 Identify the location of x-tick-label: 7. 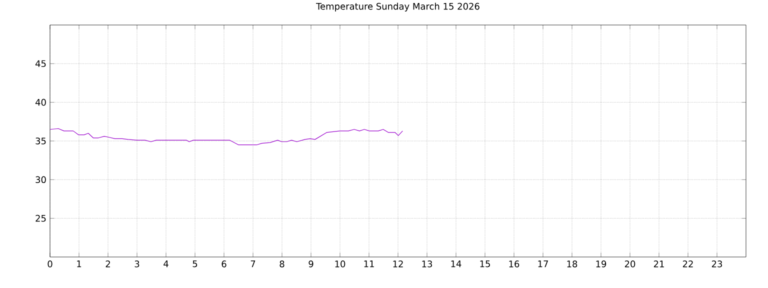
(253, 264).